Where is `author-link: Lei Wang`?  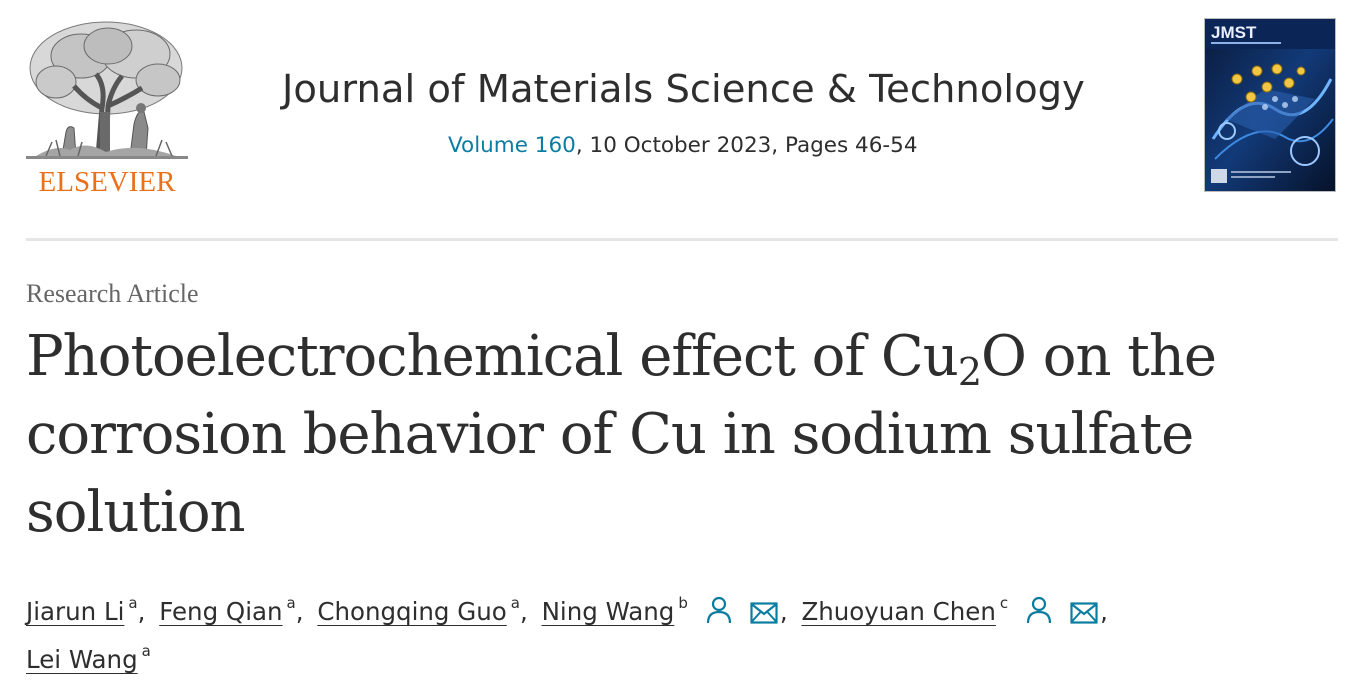 author-link: Lei Wang is located at coordinates (82, 659).